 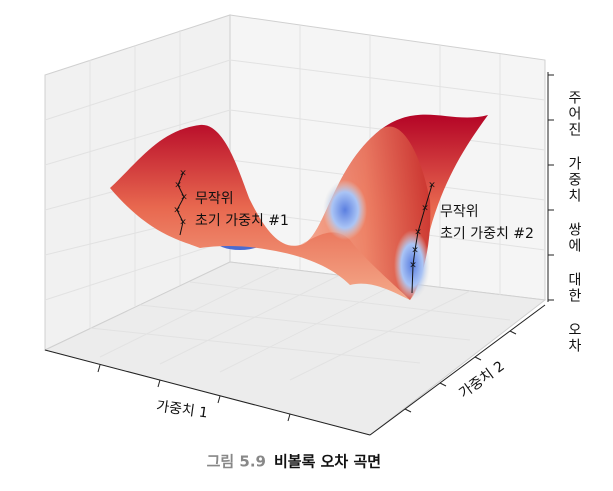 I want to click on y-axis, so click(x=457, y=370).